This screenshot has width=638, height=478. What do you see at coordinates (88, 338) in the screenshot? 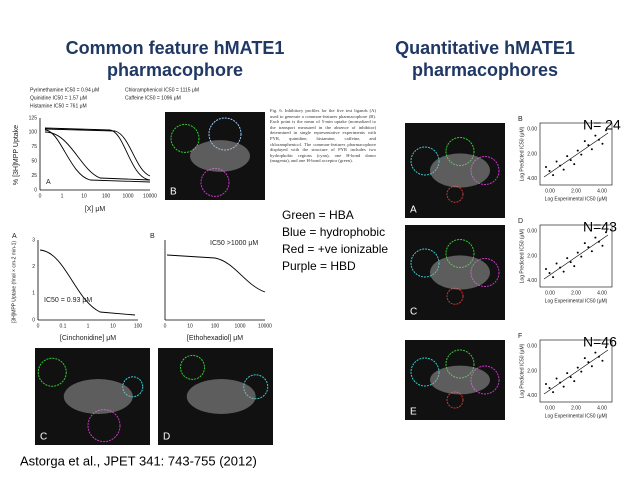
I see `x-axis-label: [Cinchonidine] μM` at bounding box center [88, 338].